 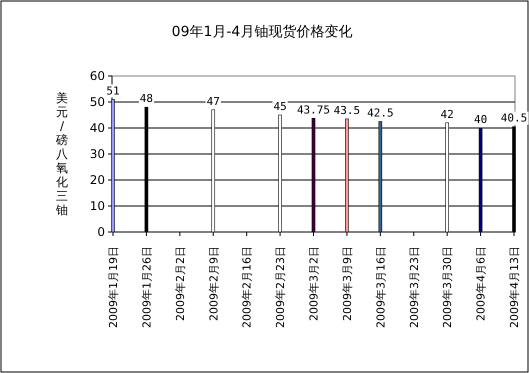 What do you see at coordinates (62, 154) in the screenshot?
I see `text: 美元/磅八氧化三铀` at bounding box center [62, 154].